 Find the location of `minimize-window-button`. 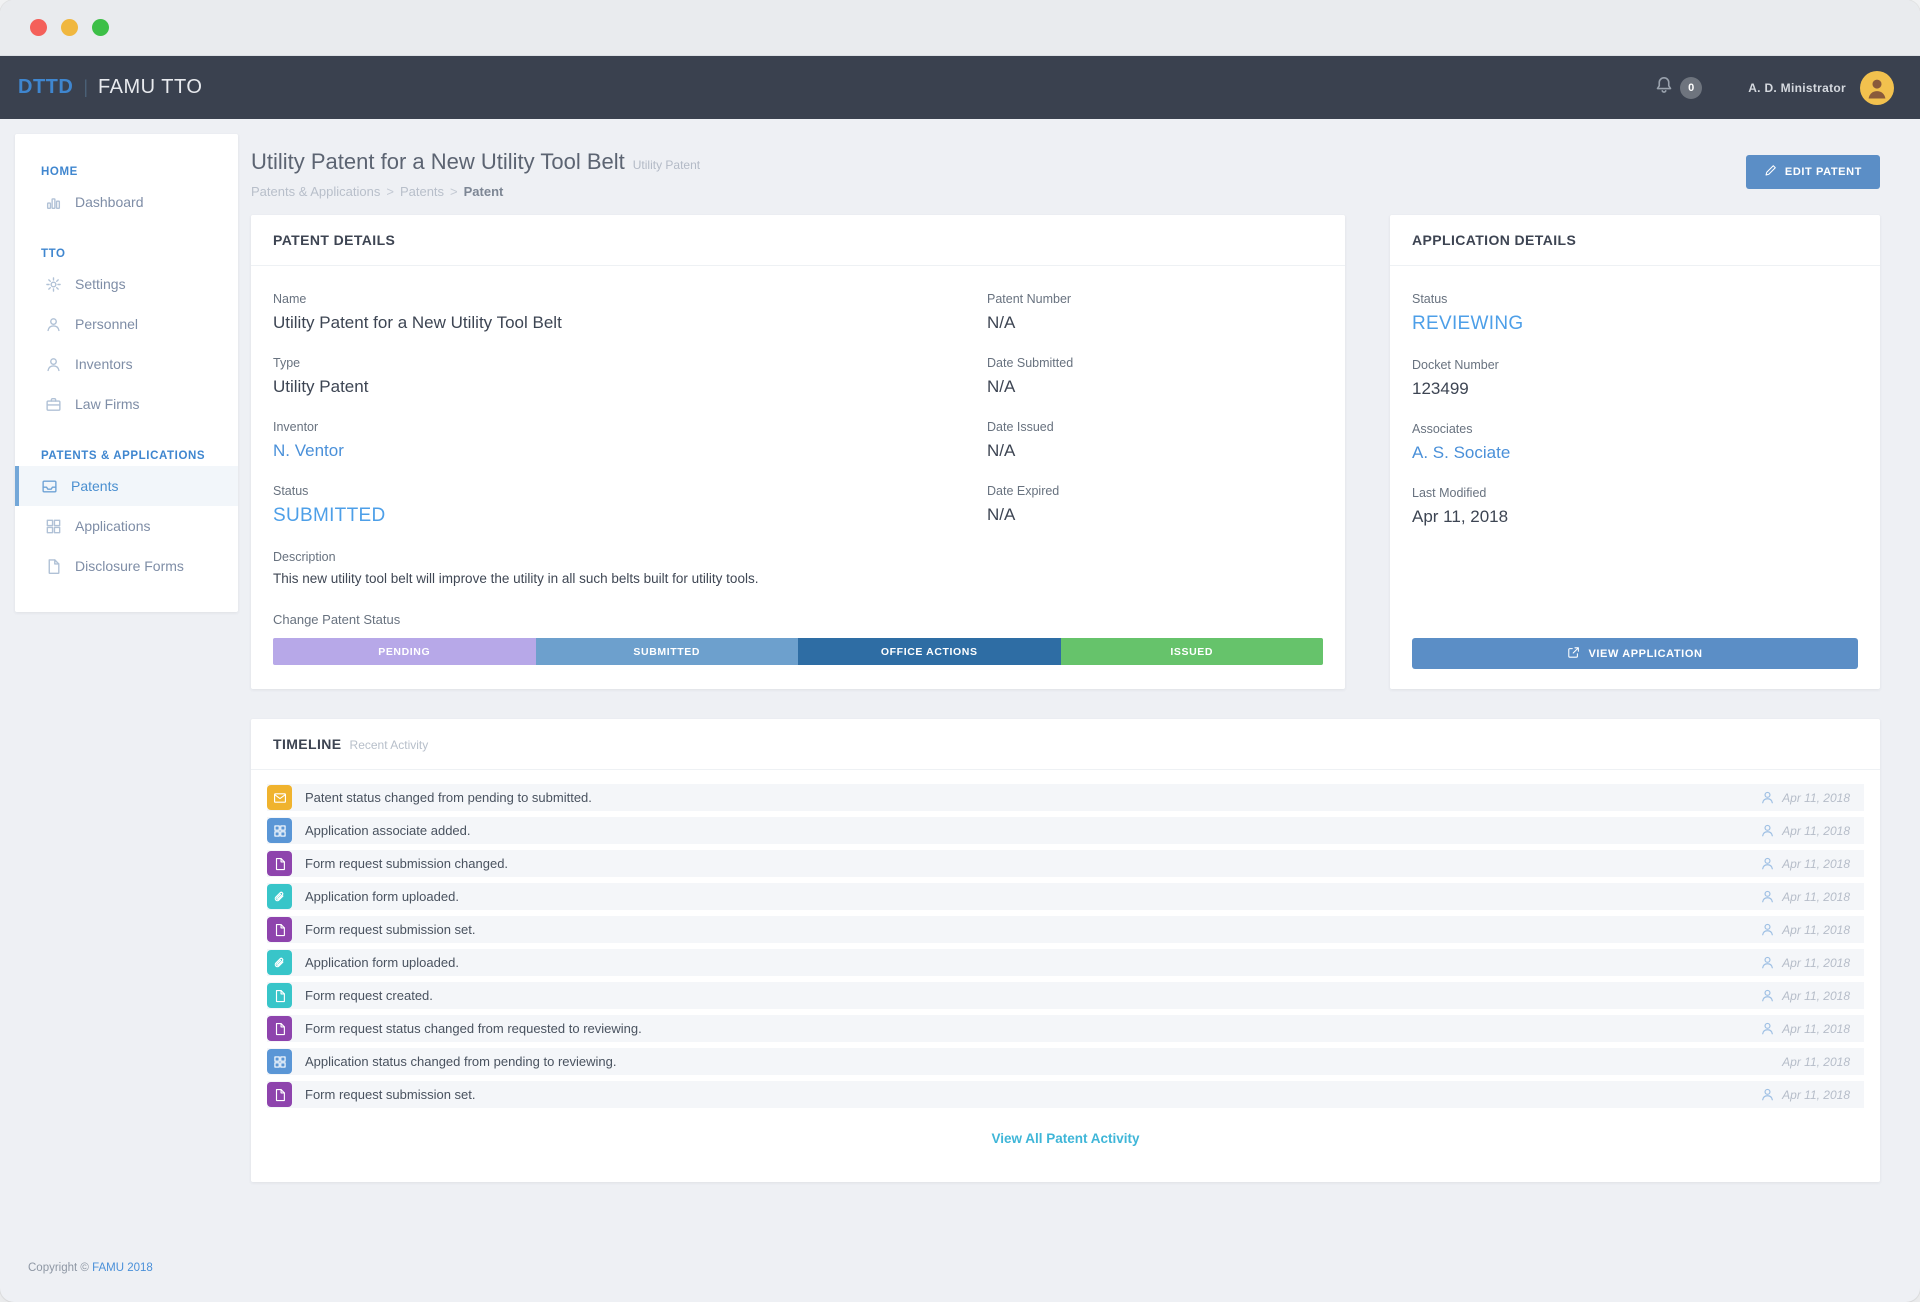

minimize-window-button is located at coordinates (69, 27).